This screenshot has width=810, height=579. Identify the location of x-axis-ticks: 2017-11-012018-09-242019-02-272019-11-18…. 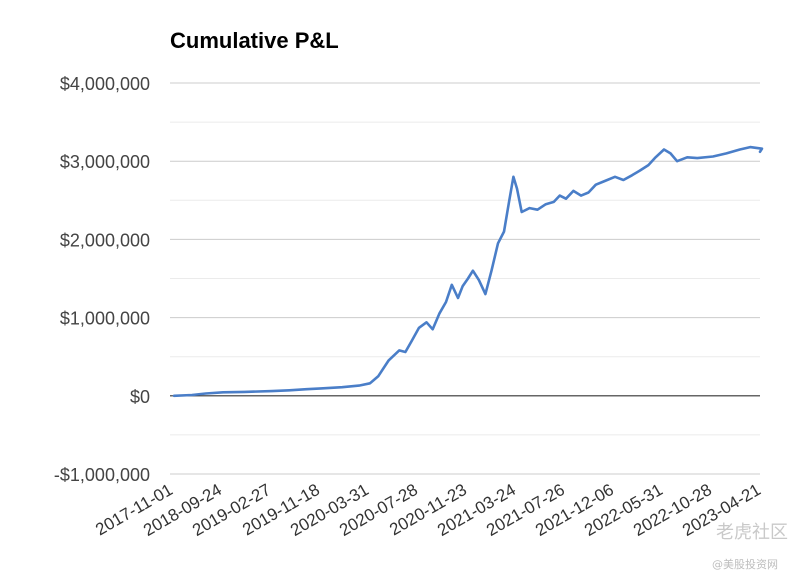
(428, 510).